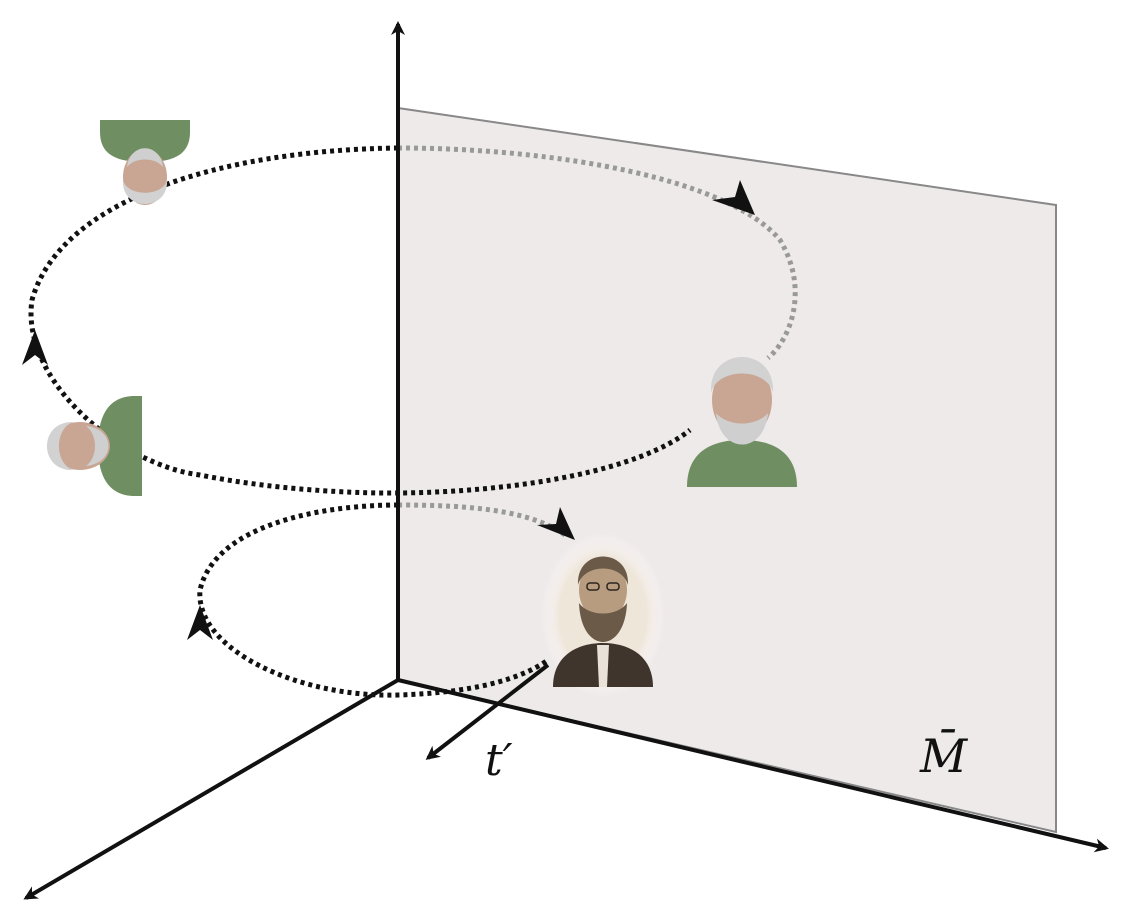  I want to click on loop-arrow-lower-left, so click(200, 622).